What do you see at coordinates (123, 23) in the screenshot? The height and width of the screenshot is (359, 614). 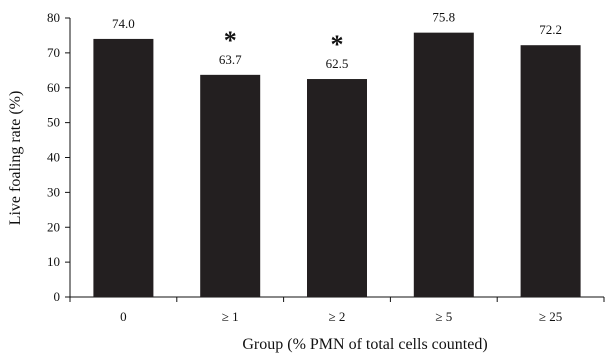 I see `data-label: 74.0` at bounding box center [123, 23].